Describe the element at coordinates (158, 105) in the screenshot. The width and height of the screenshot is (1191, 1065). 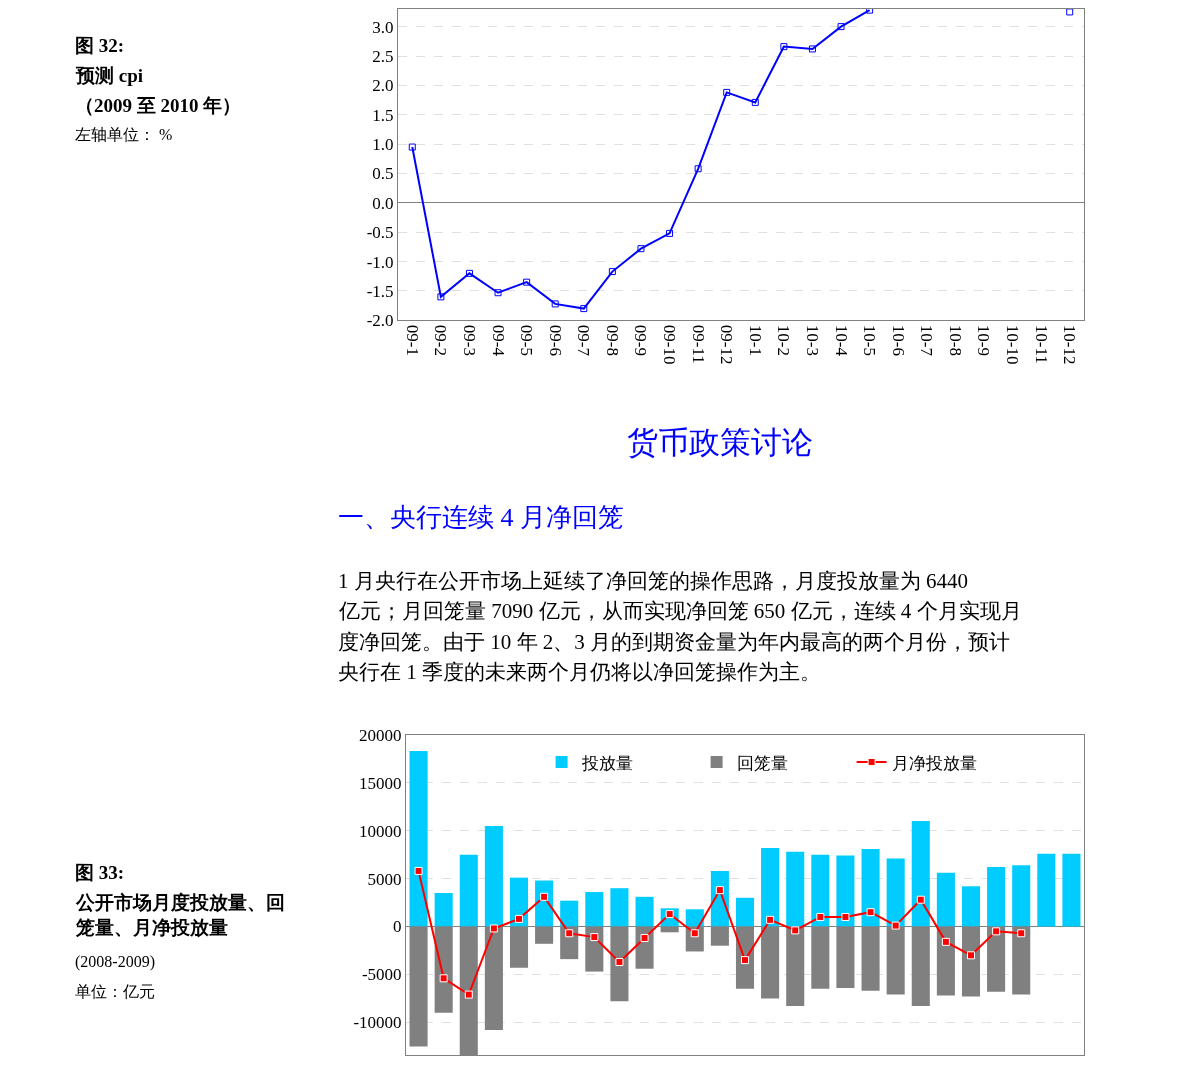
I see `text: （2009 至 2010 年）` at that location.